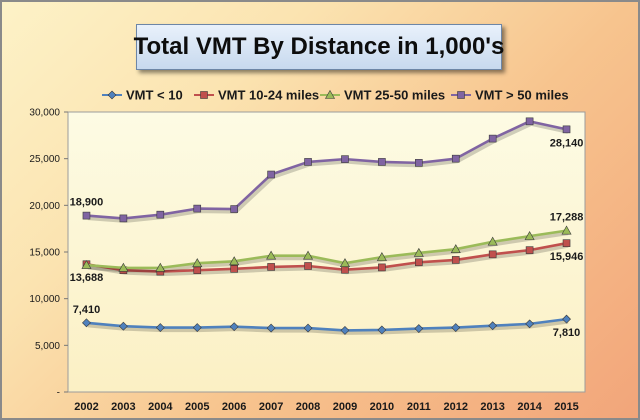 Image resolution: width=640 pixels, height=420 pixels. I want to click on legend-label: VMT > 50 miles, so click(522, 95).